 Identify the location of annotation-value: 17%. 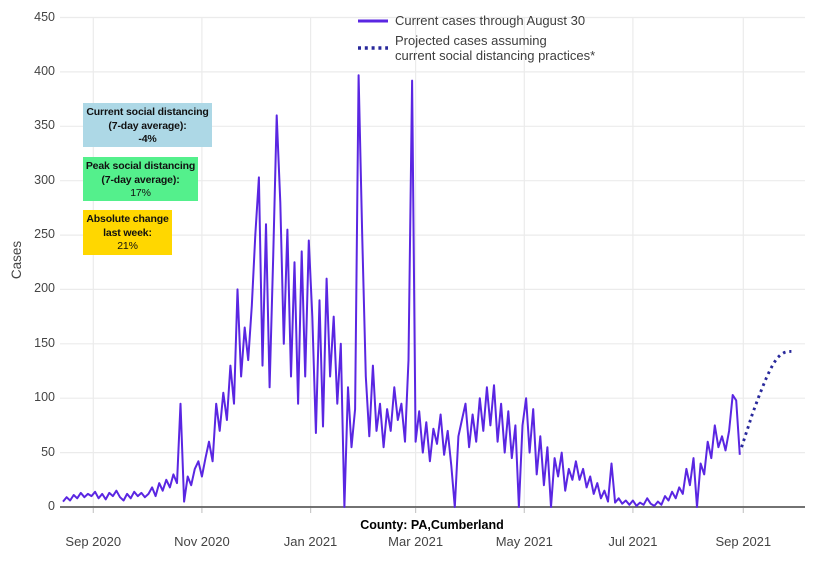
(140, 193).